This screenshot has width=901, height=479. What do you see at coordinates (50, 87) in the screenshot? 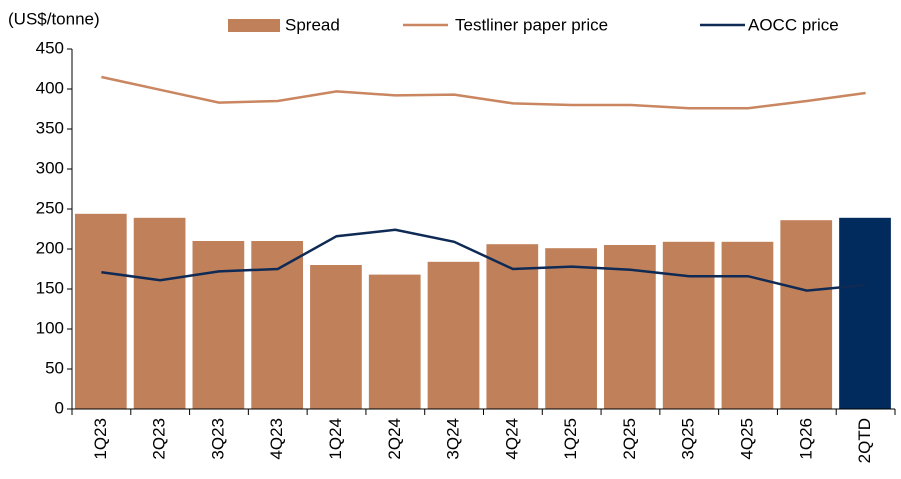
I see `y-tick-label: 400` at bounding box center [50, 87].